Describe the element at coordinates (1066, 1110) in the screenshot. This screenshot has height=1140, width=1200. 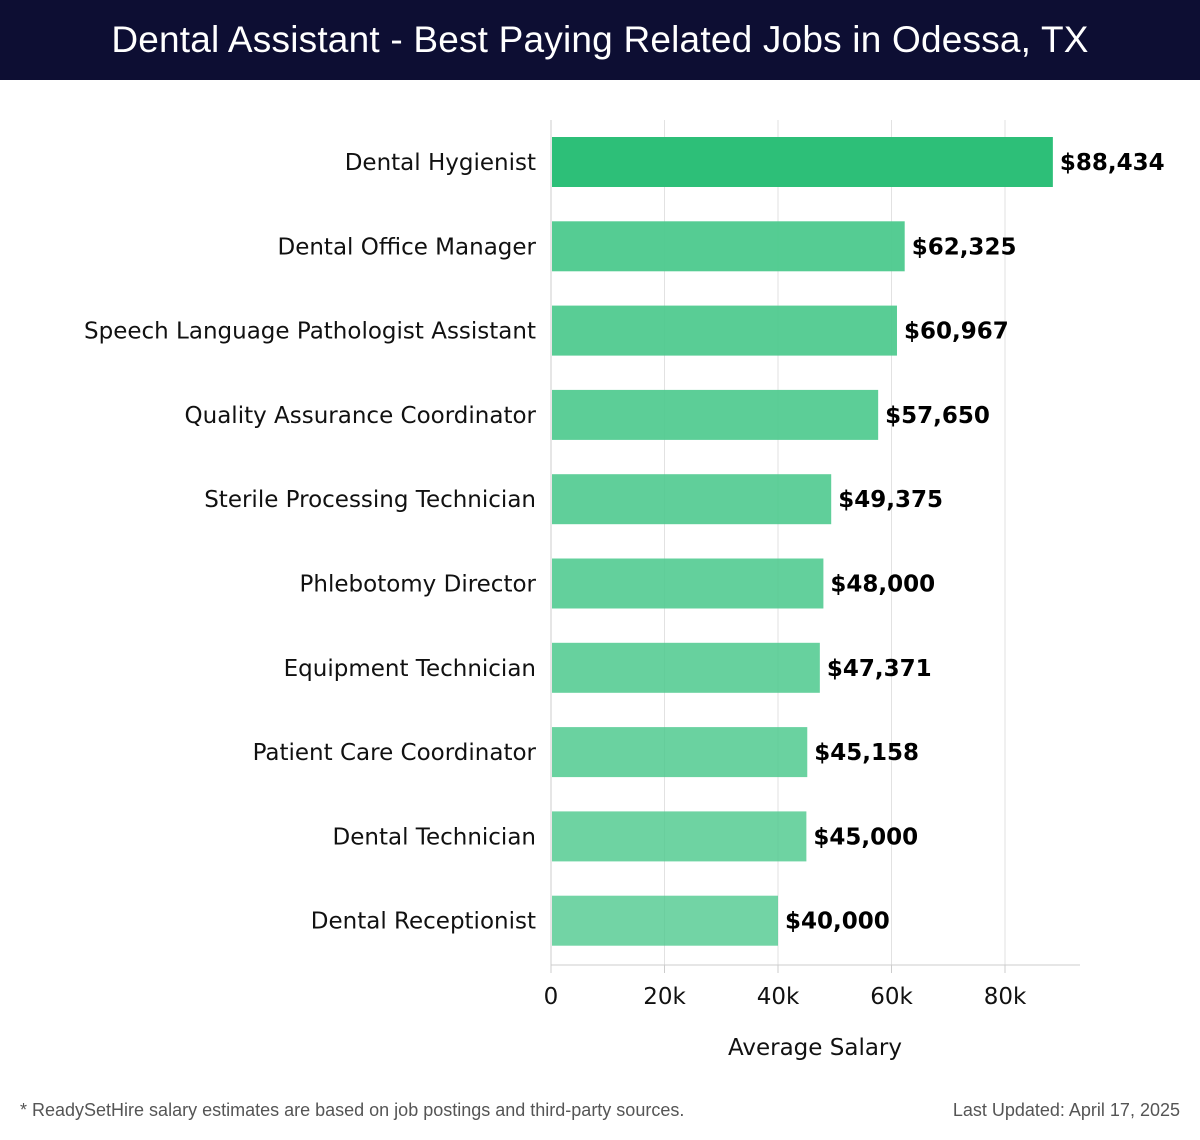
I see `last-updated: Last Updated: April 17, 2025` at that location.